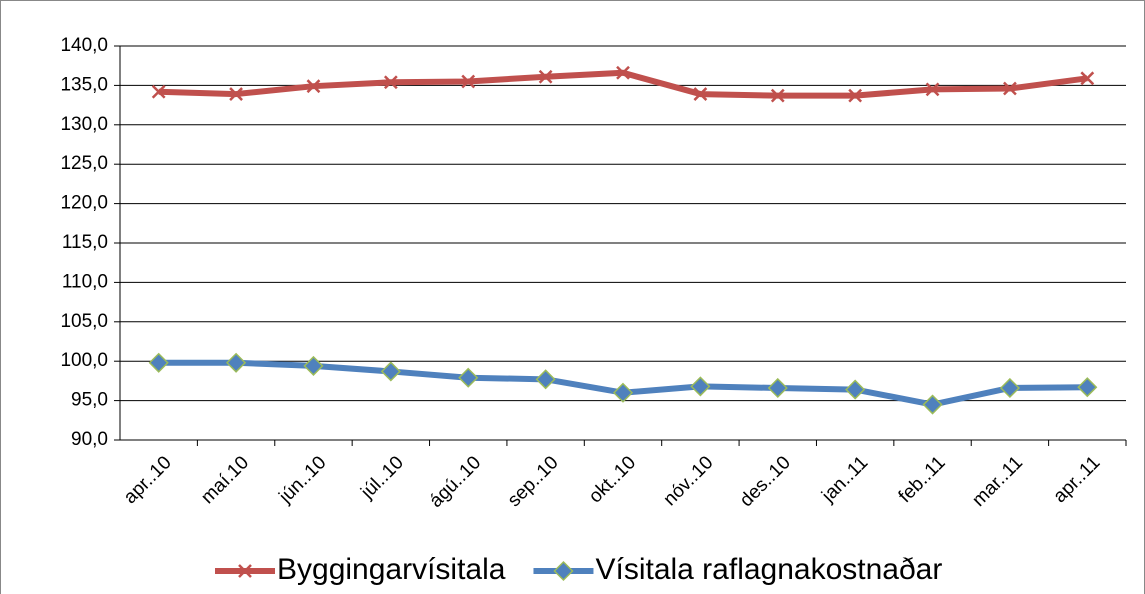  Describe the element at coordinates (768, 569) in the screenshot. I see `legend-label: Vísitala raflagnakostnaðar` at that location.